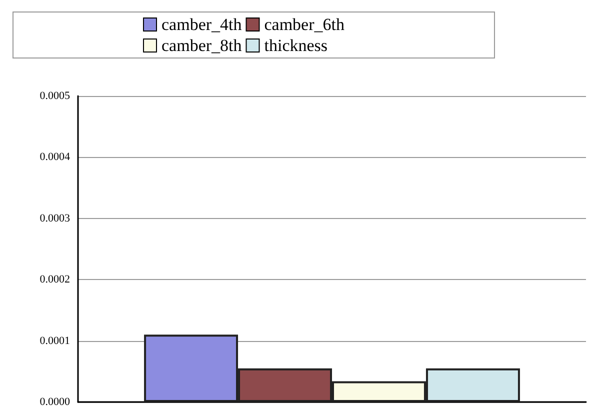  I want to click on y-tick-label: 0.0001, so click(55, 340).